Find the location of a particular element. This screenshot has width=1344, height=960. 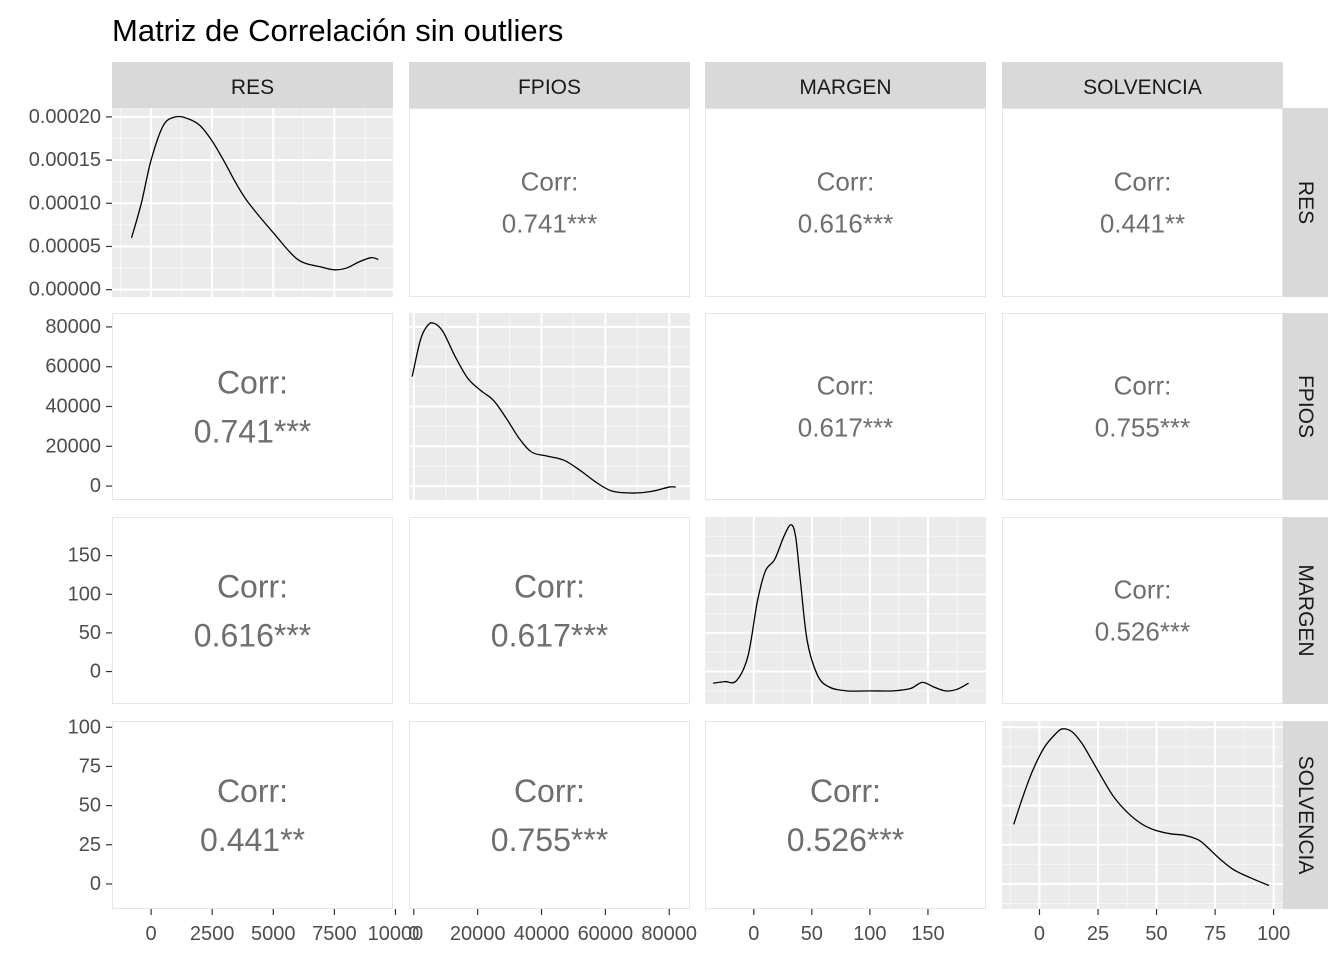

x-tick-label: 10000 is located at coordinates (396, 934).